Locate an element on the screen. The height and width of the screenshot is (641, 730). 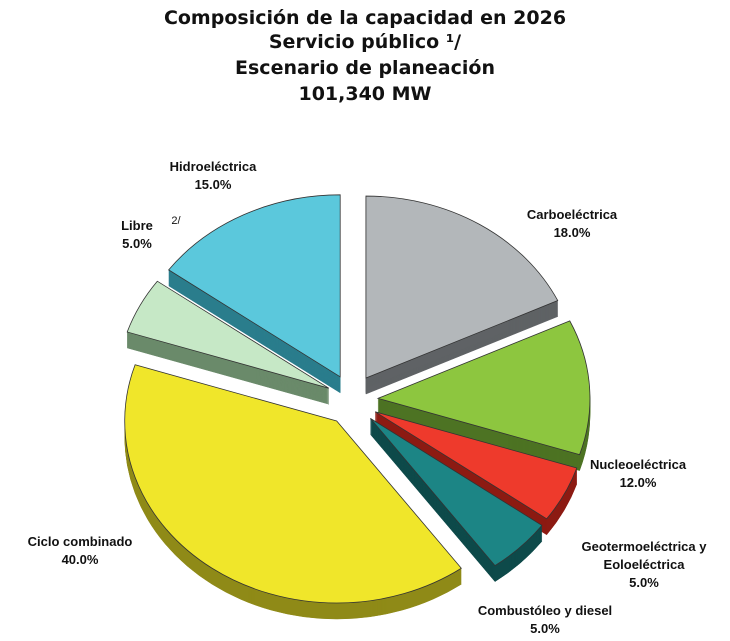
slice-label: Carboeléctrica is located at coordinates (572, 214).